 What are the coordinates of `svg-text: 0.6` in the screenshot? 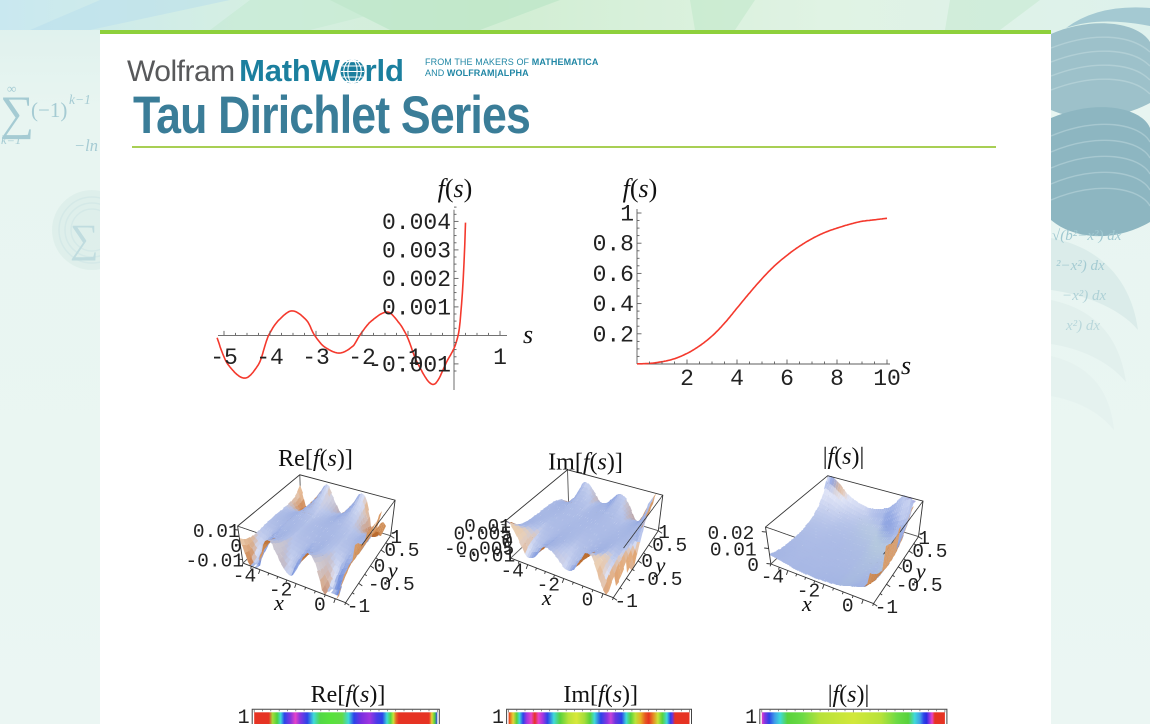 It's located at (613, 275).